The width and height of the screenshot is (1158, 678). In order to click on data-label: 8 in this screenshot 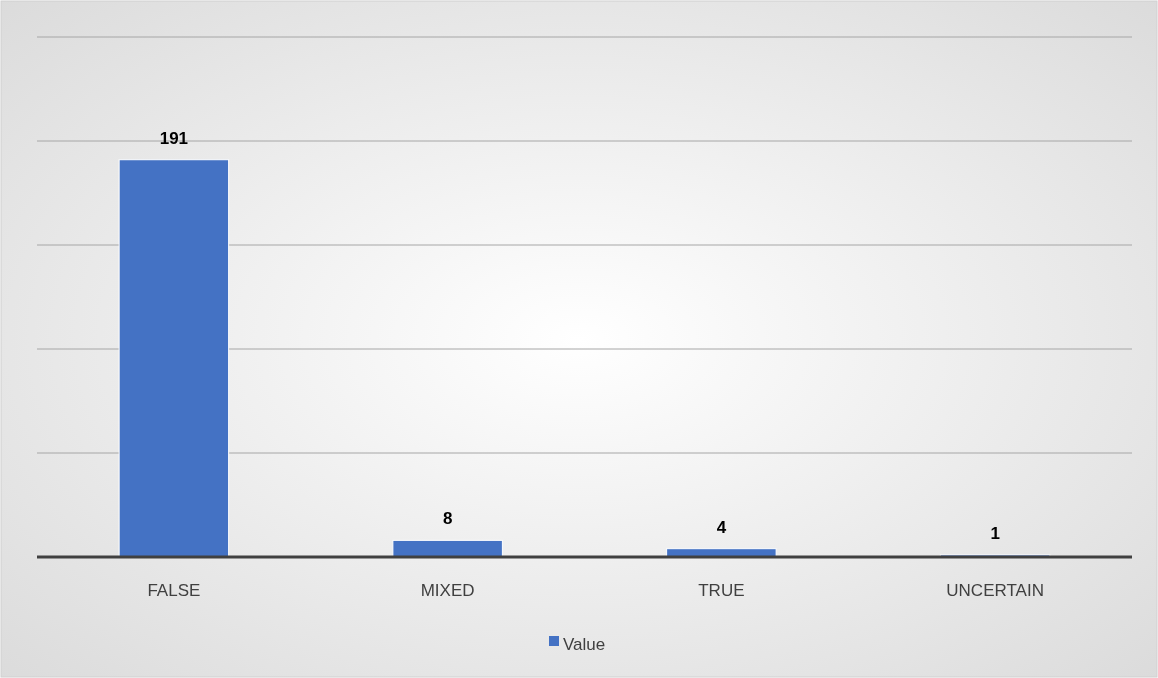, I will do `click(447, 519)`.